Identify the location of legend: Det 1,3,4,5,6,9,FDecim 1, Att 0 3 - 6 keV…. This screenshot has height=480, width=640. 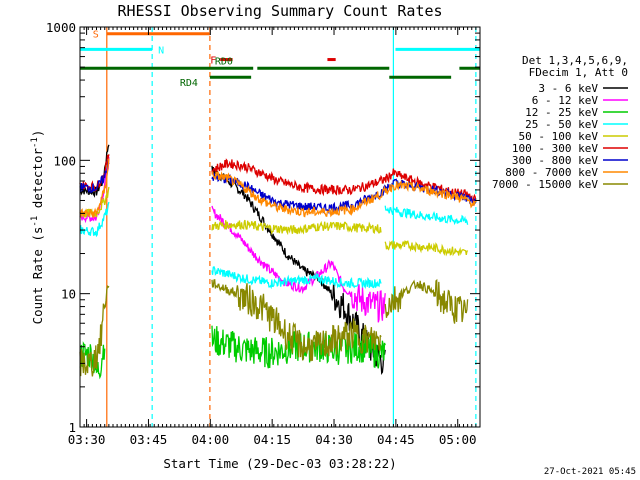
(560, 122).